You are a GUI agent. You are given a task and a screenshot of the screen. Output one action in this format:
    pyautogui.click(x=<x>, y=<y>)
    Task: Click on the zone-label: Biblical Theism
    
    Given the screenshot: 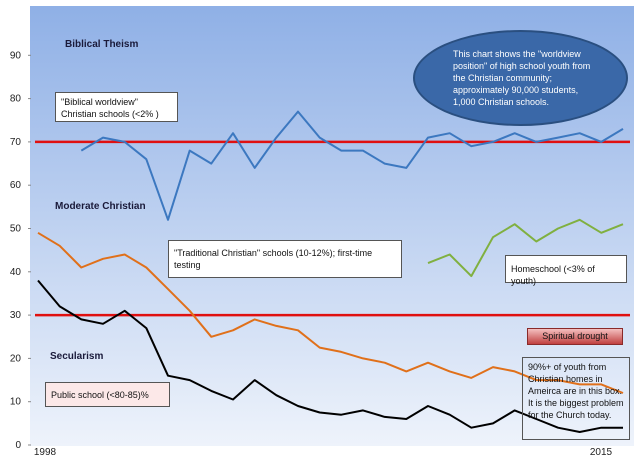 What is the action you would take?
    pyautogui.click(x=102, y=44)
    